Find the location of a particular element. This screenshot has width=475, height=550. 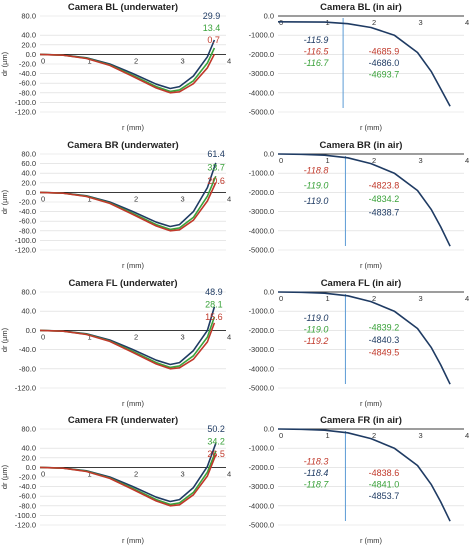

y-tick-label: -3000.0 is located at coordinates (261, 73).